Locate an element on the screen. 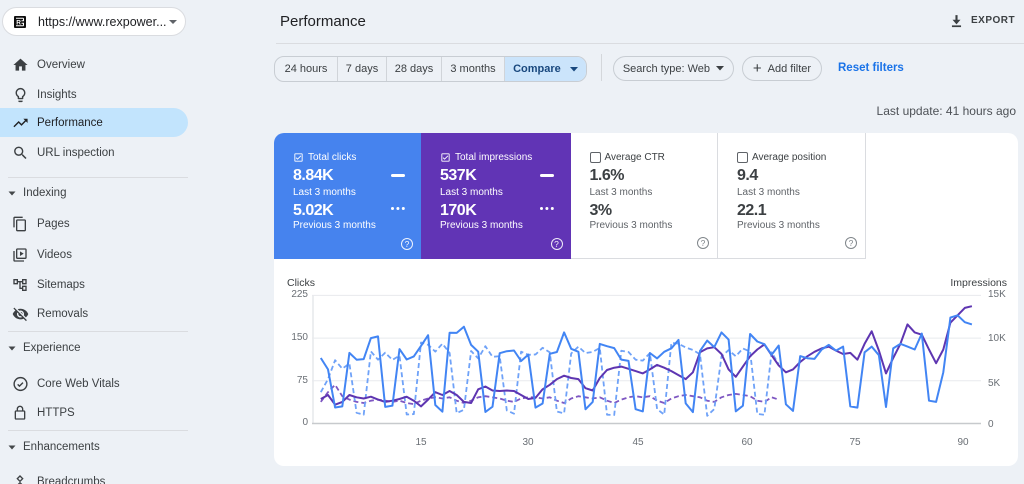 This screenshot has width=1024, height=484. svg-text: R is located at coordinates (18, 22).